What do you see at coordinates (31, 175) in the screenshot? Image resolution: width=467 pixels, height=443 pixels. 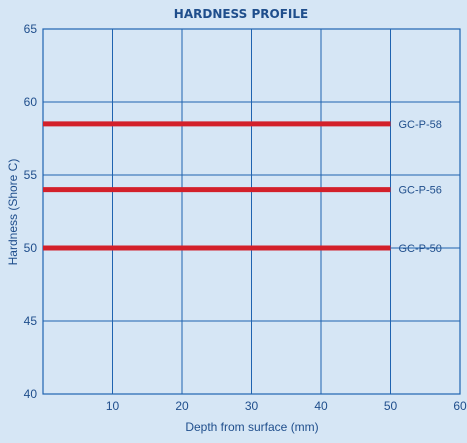 I see `y-tick-label: 55` at bounding box center [31, 175].